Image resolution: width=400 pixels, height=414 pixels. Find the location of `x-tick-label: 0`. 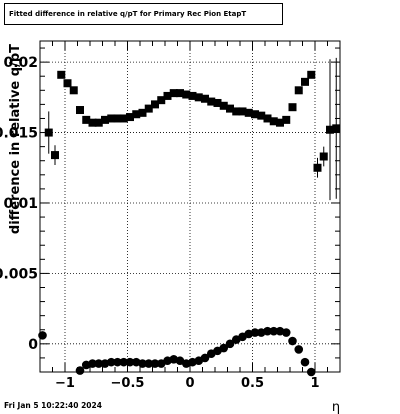

x-tick-label: 0 is located at coordinates (189, 383).